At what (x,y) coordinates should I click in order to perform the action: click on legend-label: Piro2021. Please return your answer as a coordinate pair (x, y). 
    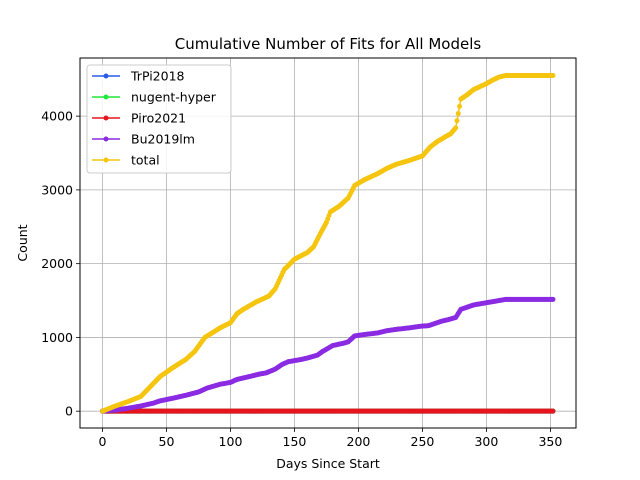
    Looking at the image, I should click on (158, 118).